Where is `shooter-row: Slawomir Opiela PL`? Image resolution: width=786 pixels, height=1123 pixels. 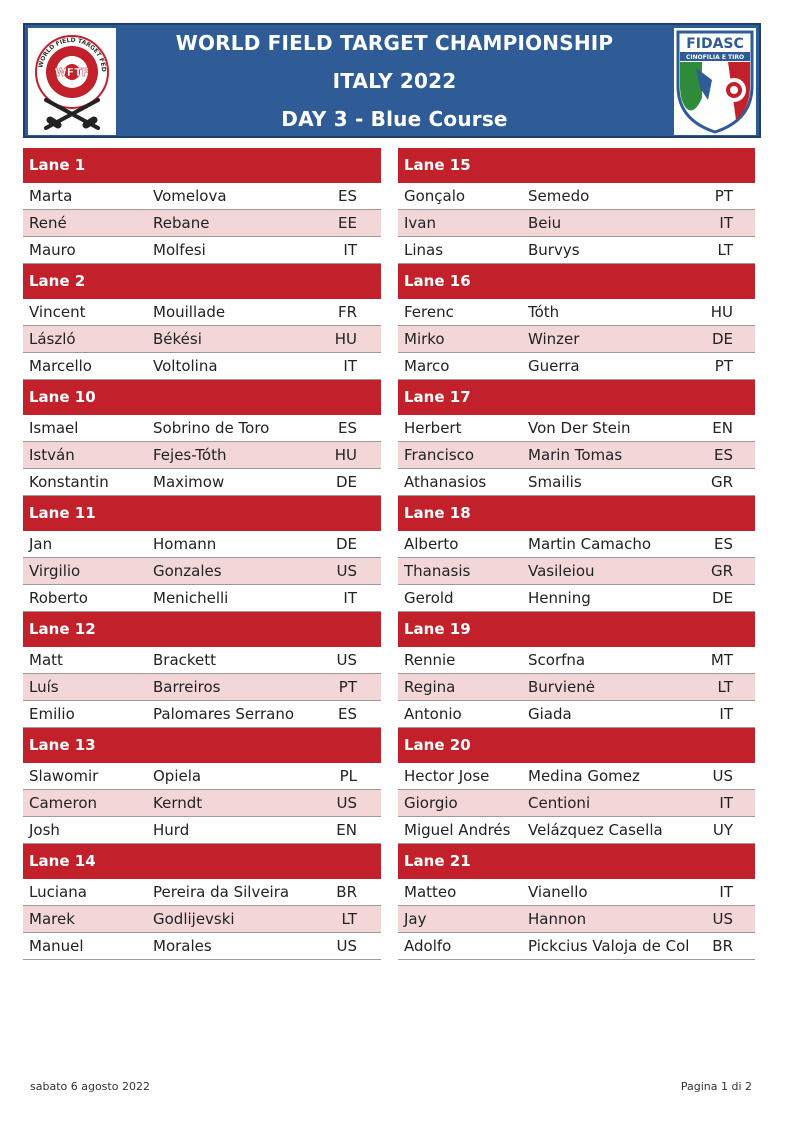
shooter-row: Slawomir Opiela PL is located at coordinates (202, 776).